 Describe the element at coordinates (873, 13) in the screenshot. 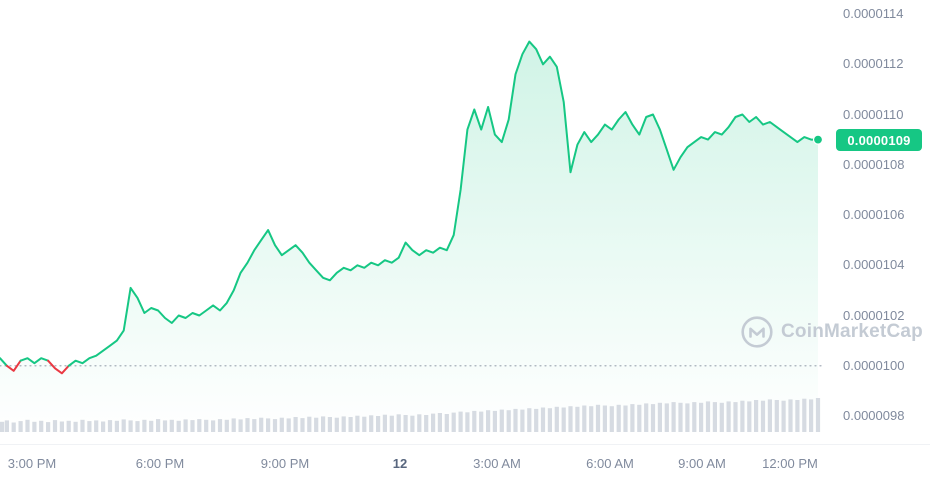

I see `y-axis-label: 0.0000114` at that location.